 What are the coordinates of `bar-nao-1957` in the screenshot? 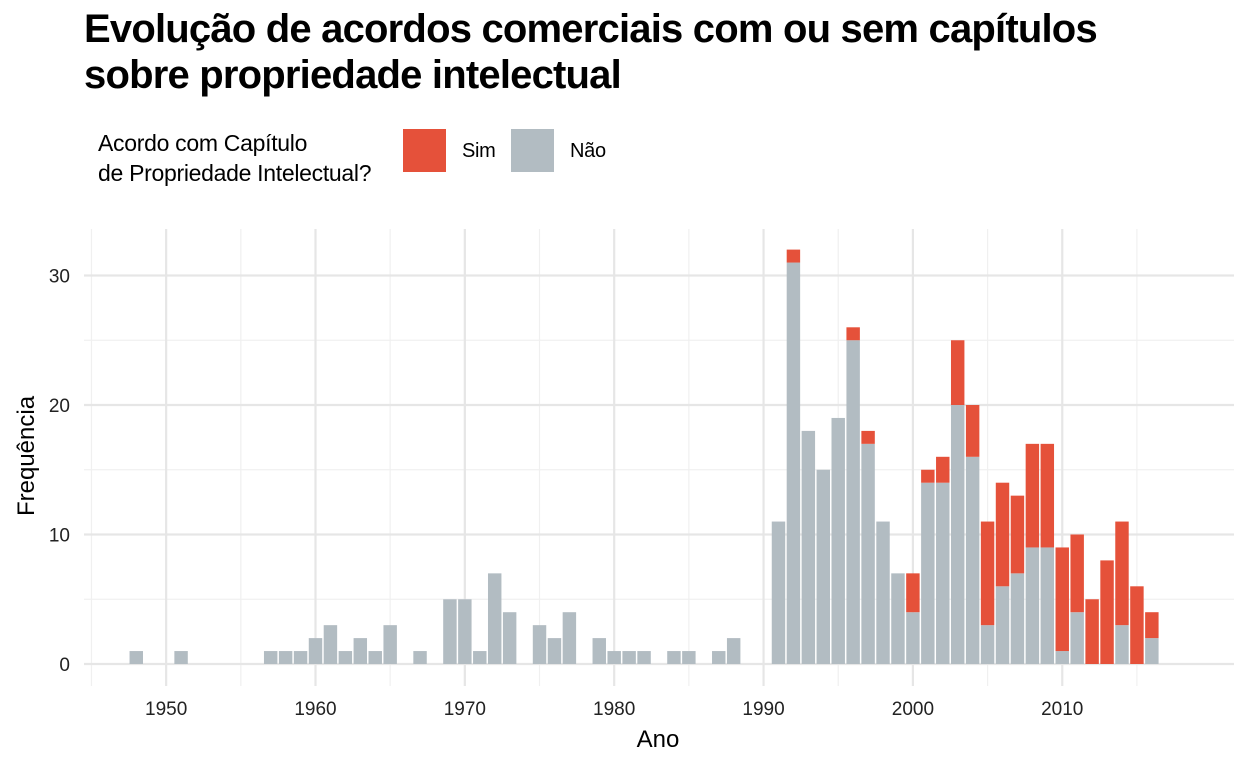 It's located at (270, 657).